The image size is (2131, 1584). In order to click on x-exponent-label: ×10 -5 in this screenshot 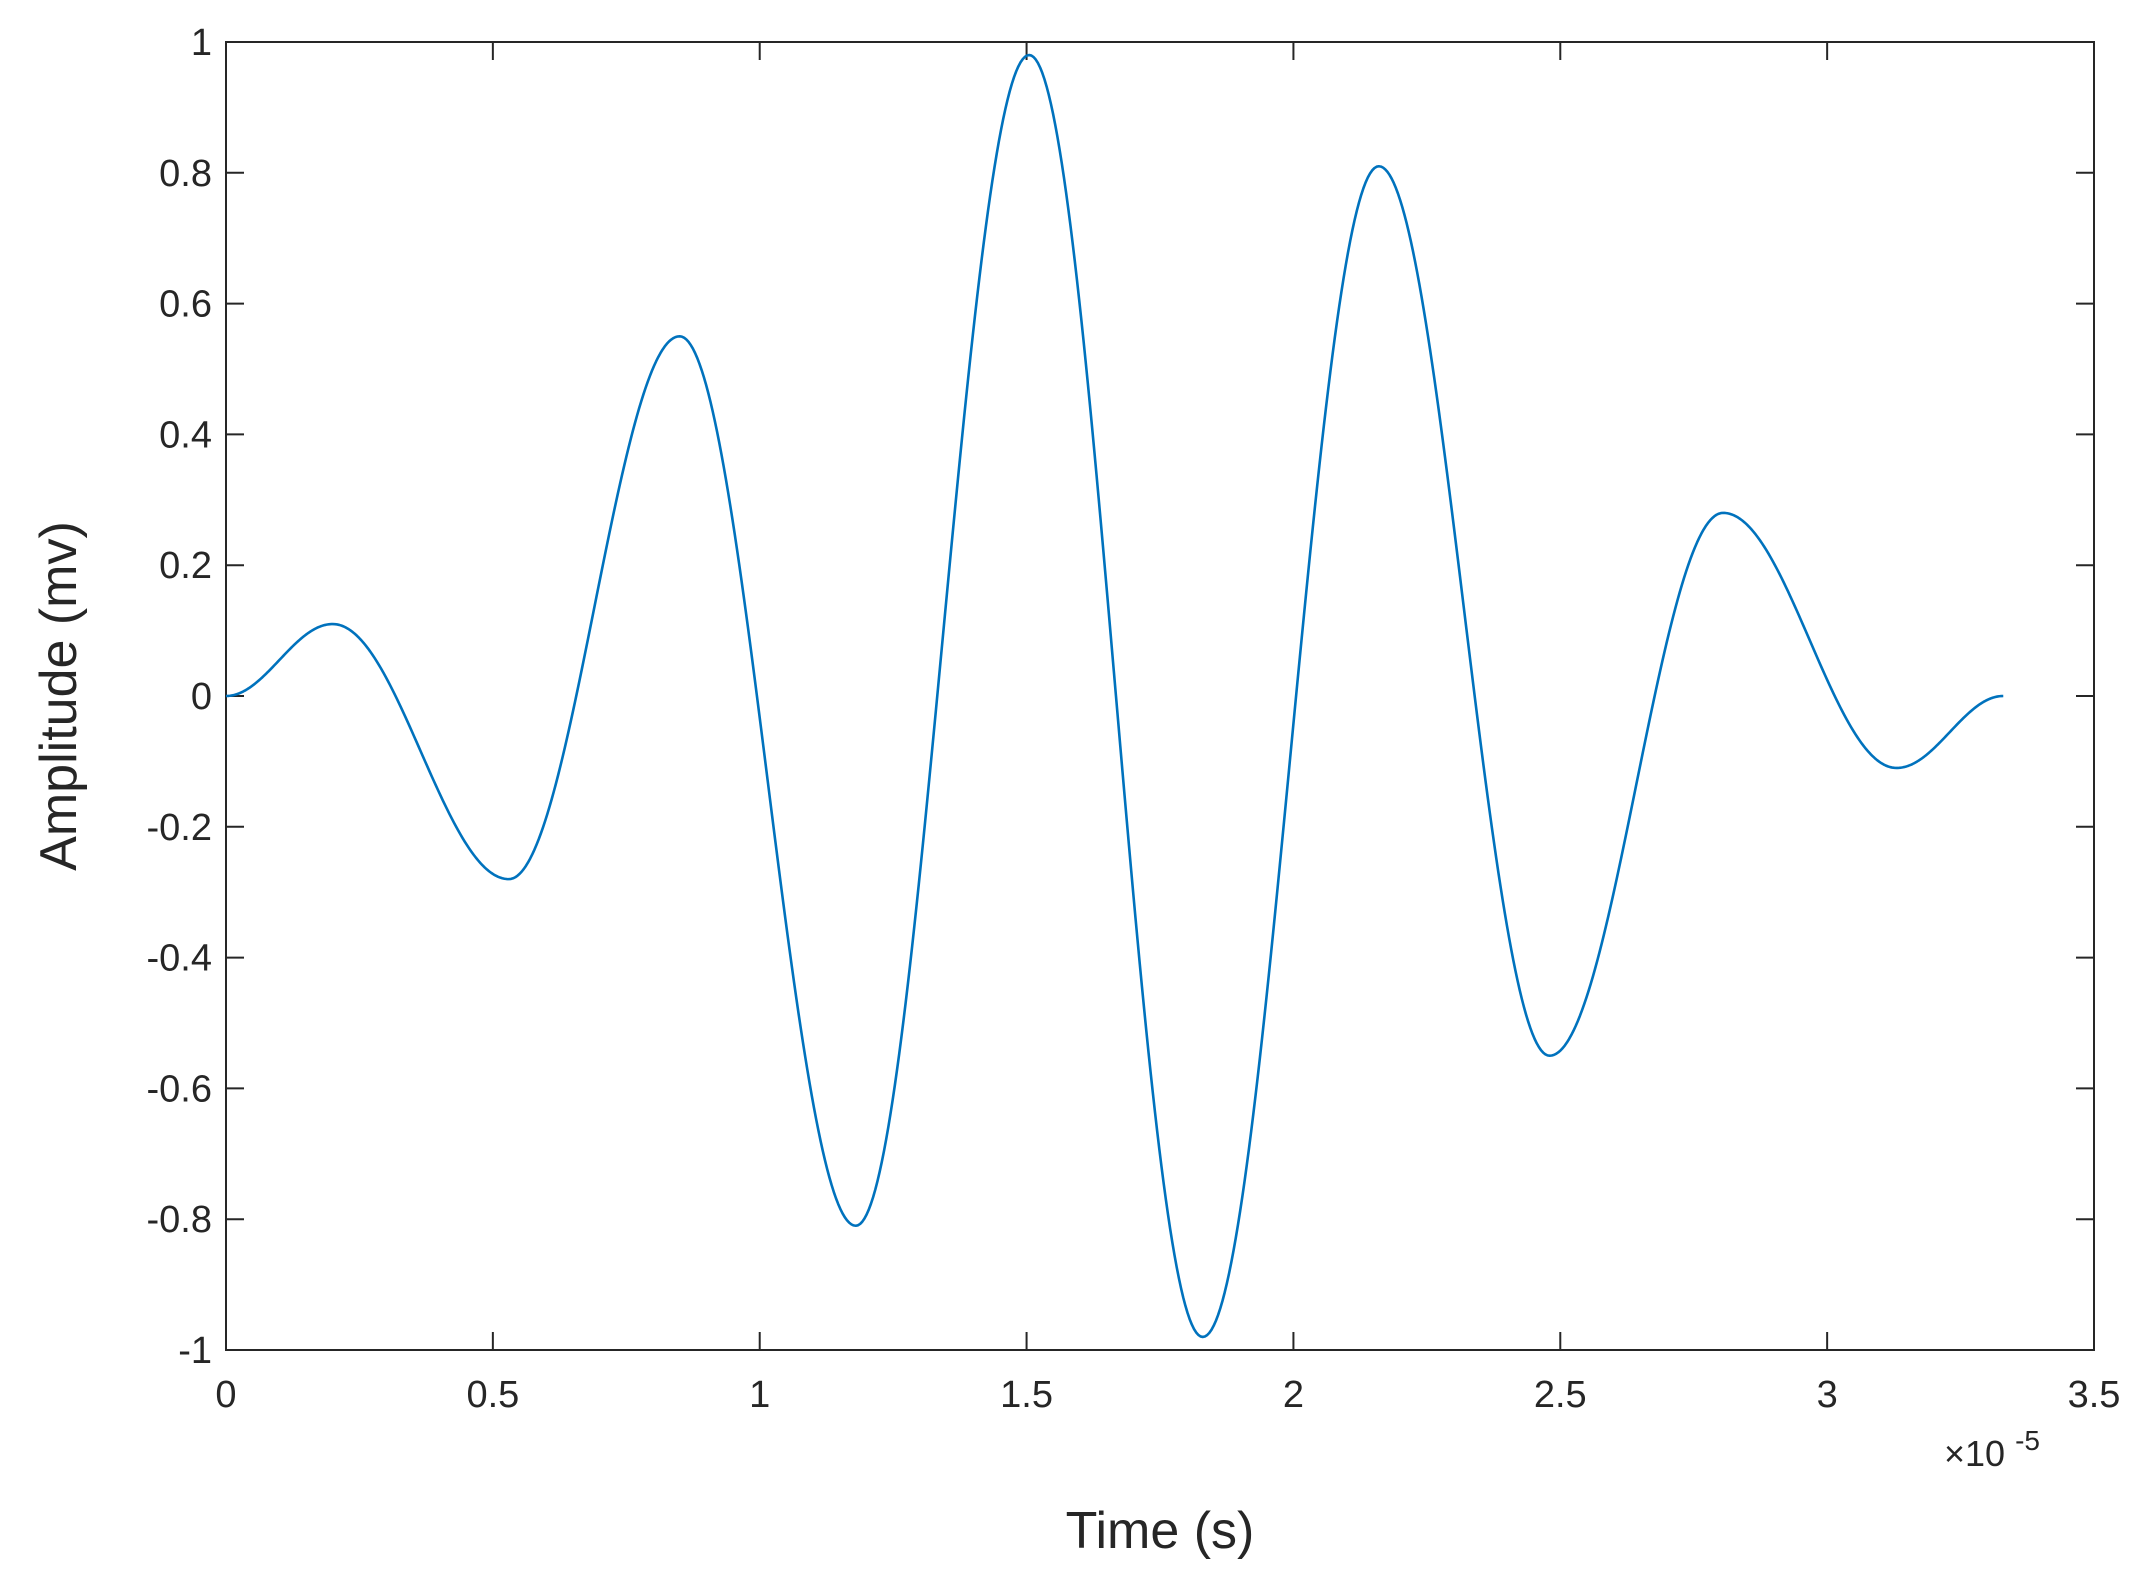, I will do `click(1992, 1449)`.